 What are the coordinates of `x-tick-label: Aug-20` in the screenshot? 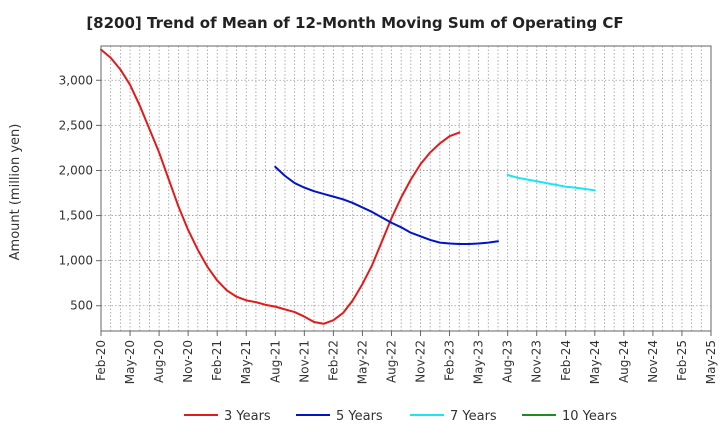 It's located at (159, 361).